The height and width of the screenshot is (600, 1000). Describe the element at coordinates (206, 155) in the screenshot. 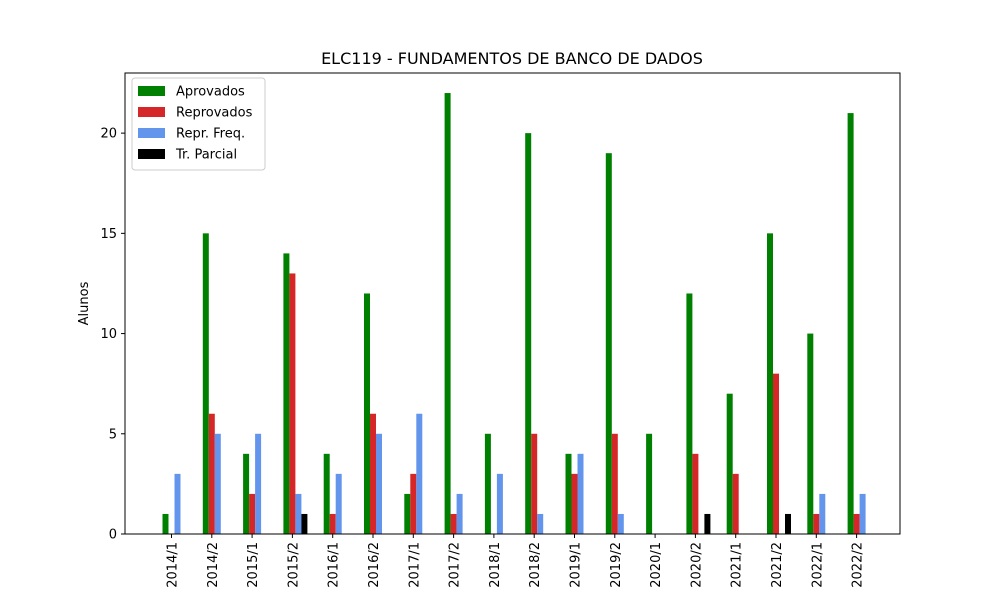

I see `legend-label: Tr. Parcial` at that location.